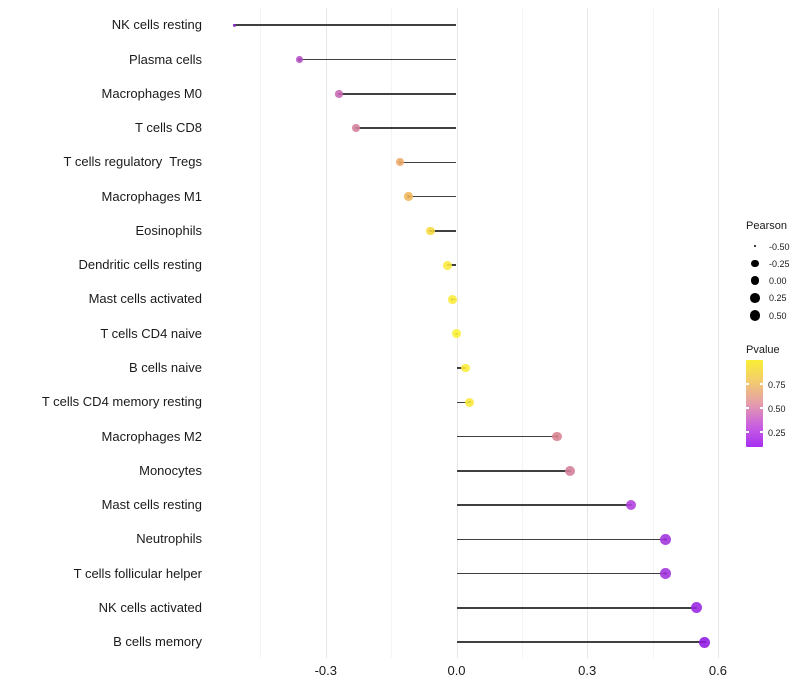 This screenshot has width=800, height=700. I want to click on legend-size-label: -0.50, so click(779, 246).